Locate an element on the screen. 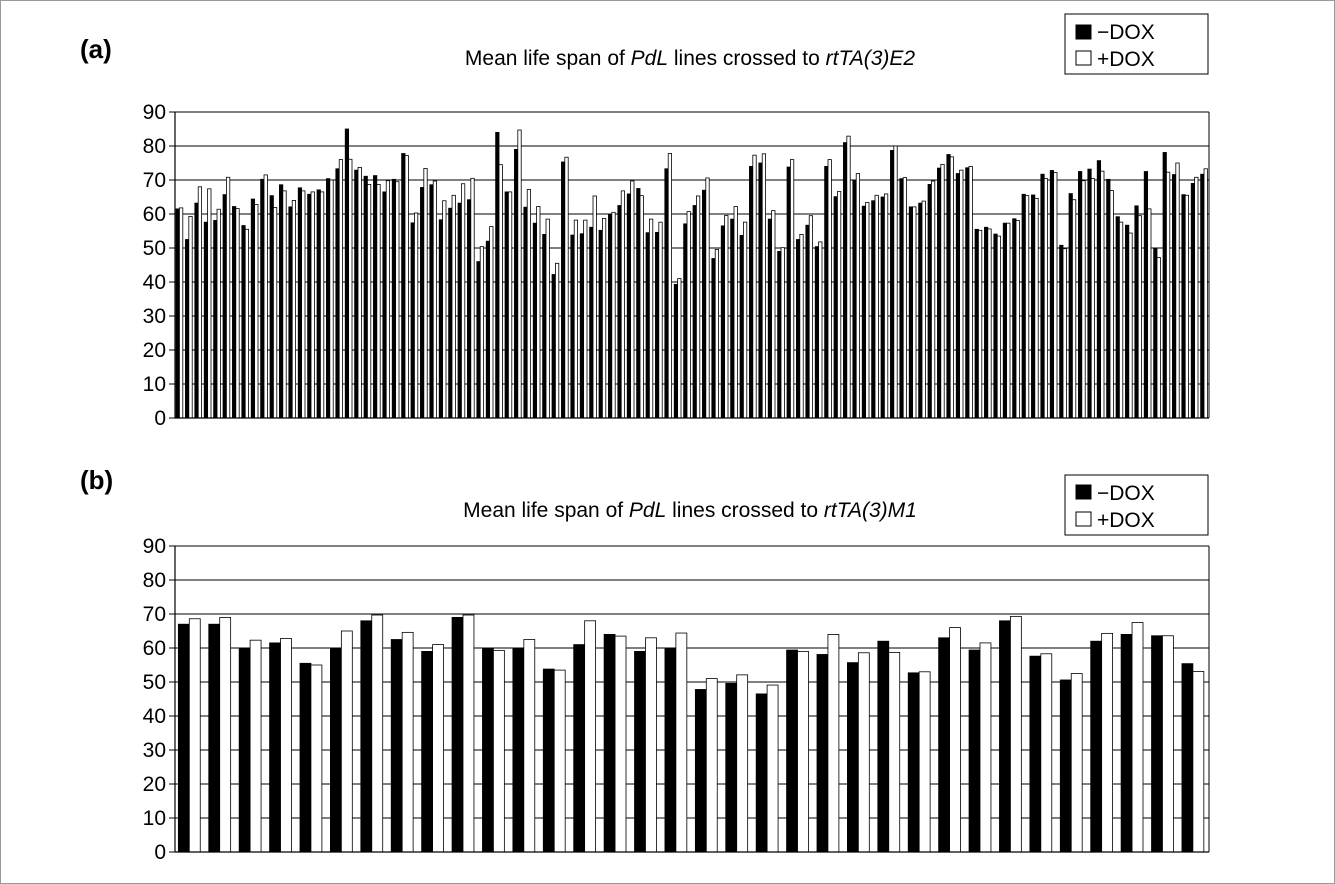 Image resolution: width=1335 pixels, height=884 pixels. panel-b-y-tick-label: 10 is located at coordinates (154, 818).